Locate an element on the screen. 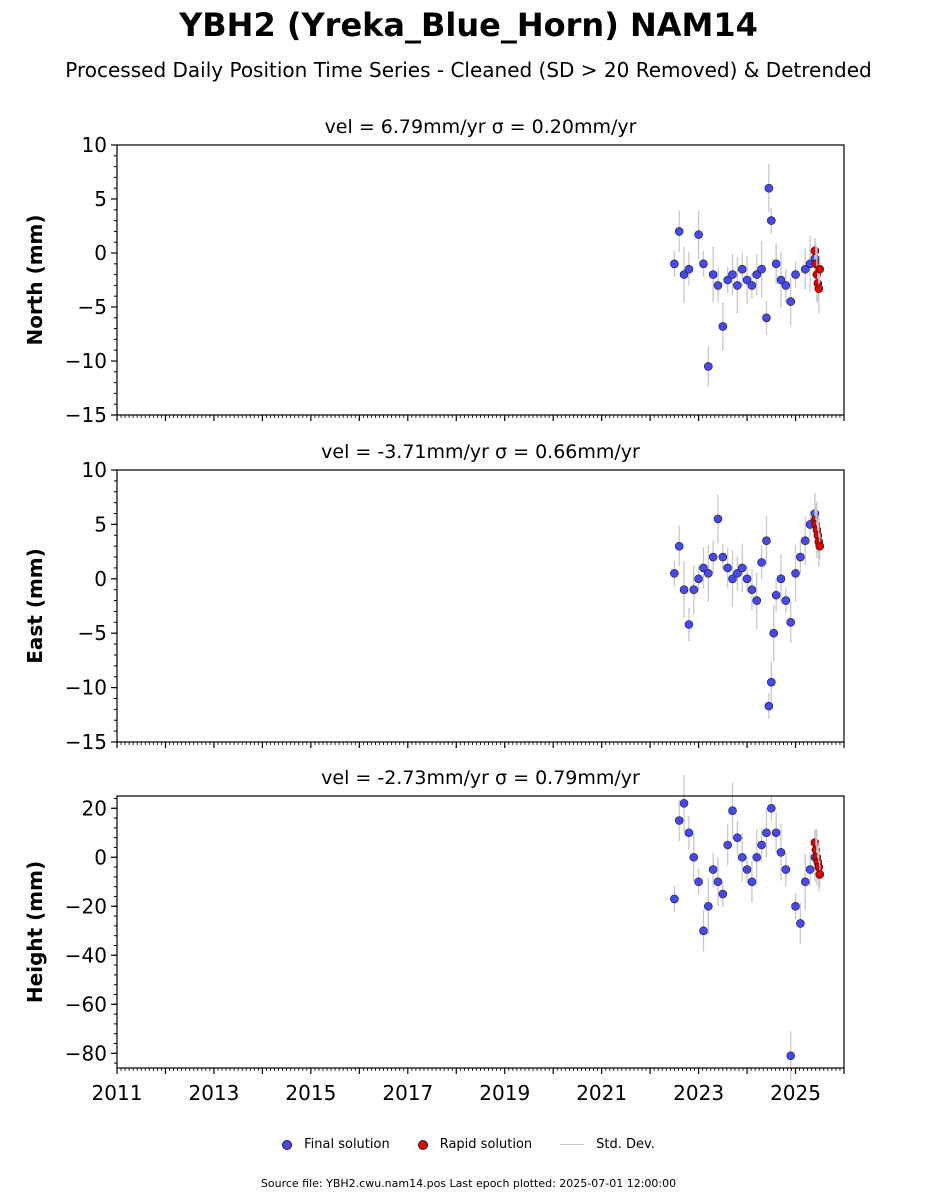 This screenshot has width=937, height=1200. legend-item-final: Final solution is located at coordinates (336, 1144).